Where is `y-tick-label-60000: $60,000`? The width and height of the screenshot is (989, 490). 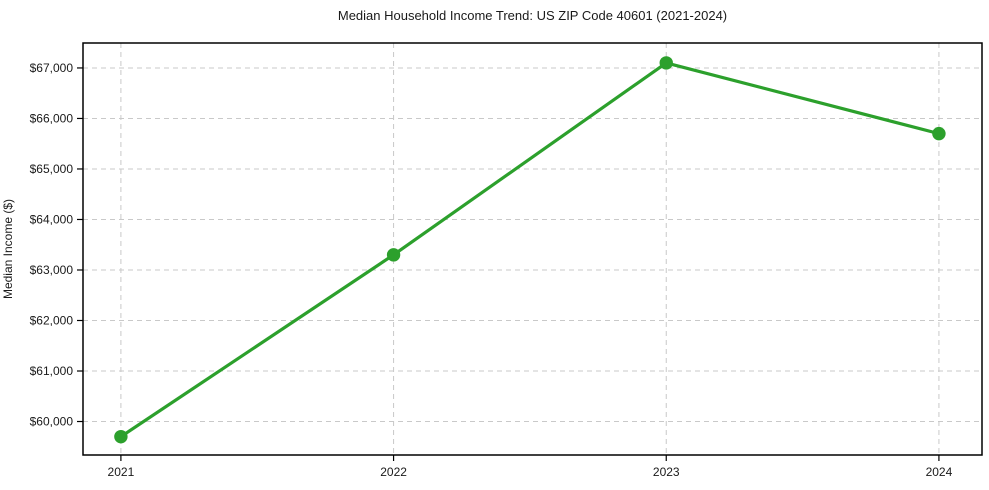
y-tick-label-60000: $60,000 is located at coordinates (52, 422).